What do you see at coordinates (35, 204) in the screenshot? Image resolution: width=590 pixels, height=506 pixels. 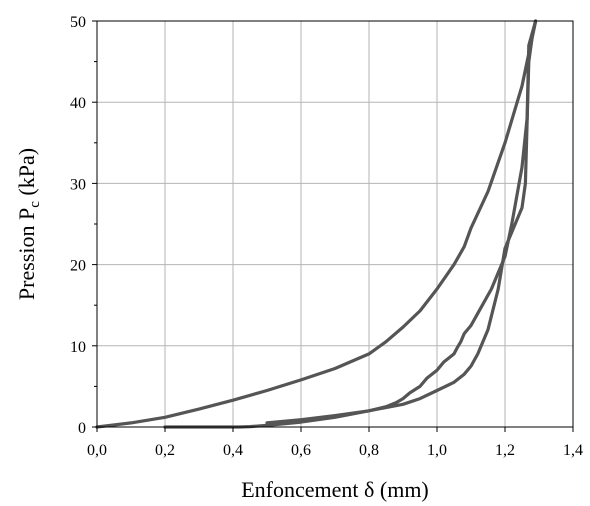 I see `y-axis-title-subscript: c` at bounding box center [35, 204].